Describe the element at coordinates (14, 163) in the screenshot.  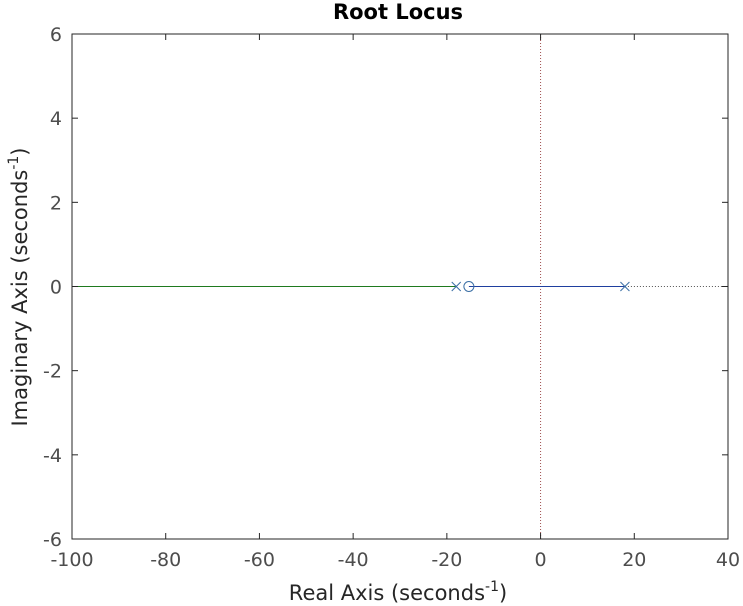
I see `y-axis-title-superscript: -1` at that location.